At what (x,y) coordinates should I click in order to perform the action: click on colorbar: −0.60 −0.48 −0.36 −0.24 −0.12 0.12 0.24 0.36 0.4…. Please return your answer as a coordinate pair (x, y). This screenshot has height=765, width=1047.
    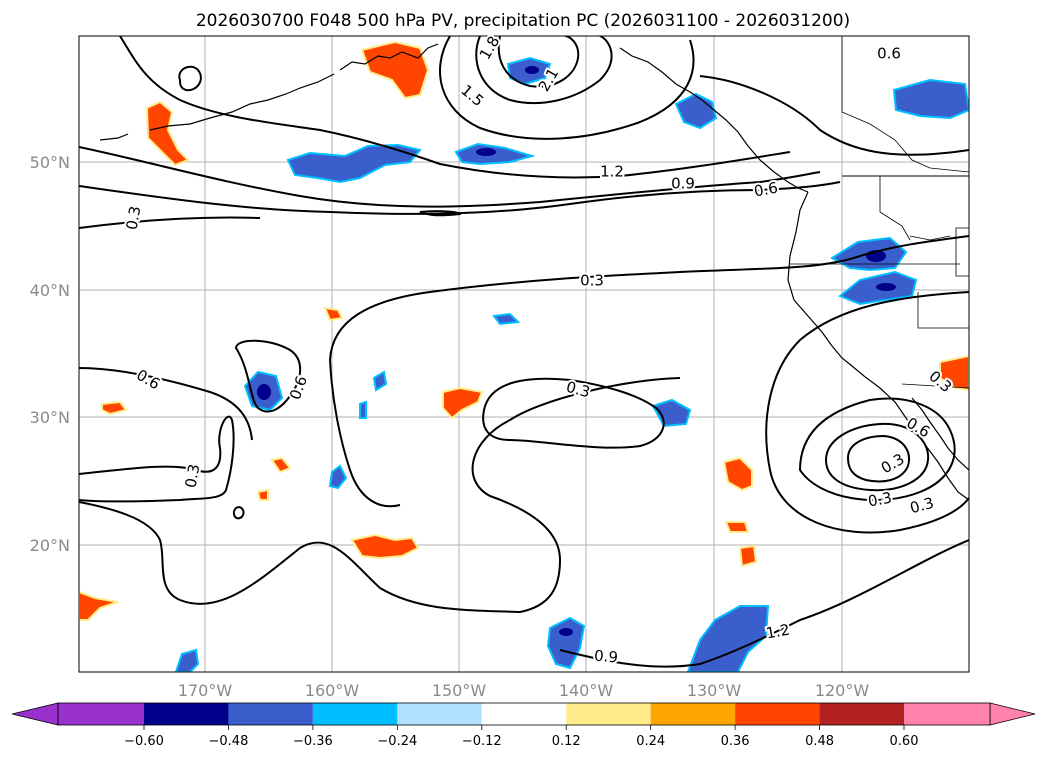
    Looking at the image, I should click on (523, 725).